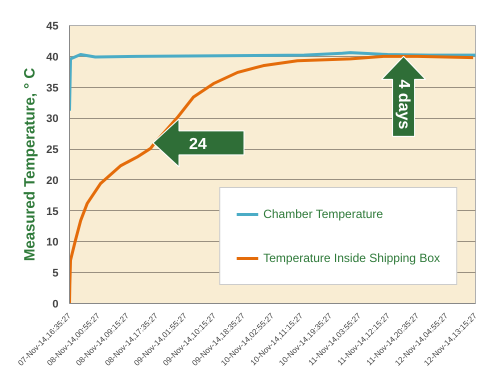 This screenshot has width=500, height=390. What do you see at coordinates (403, 104) in the screenshot?
I see `annotation: 4 days` at bounding box center [403, 104].